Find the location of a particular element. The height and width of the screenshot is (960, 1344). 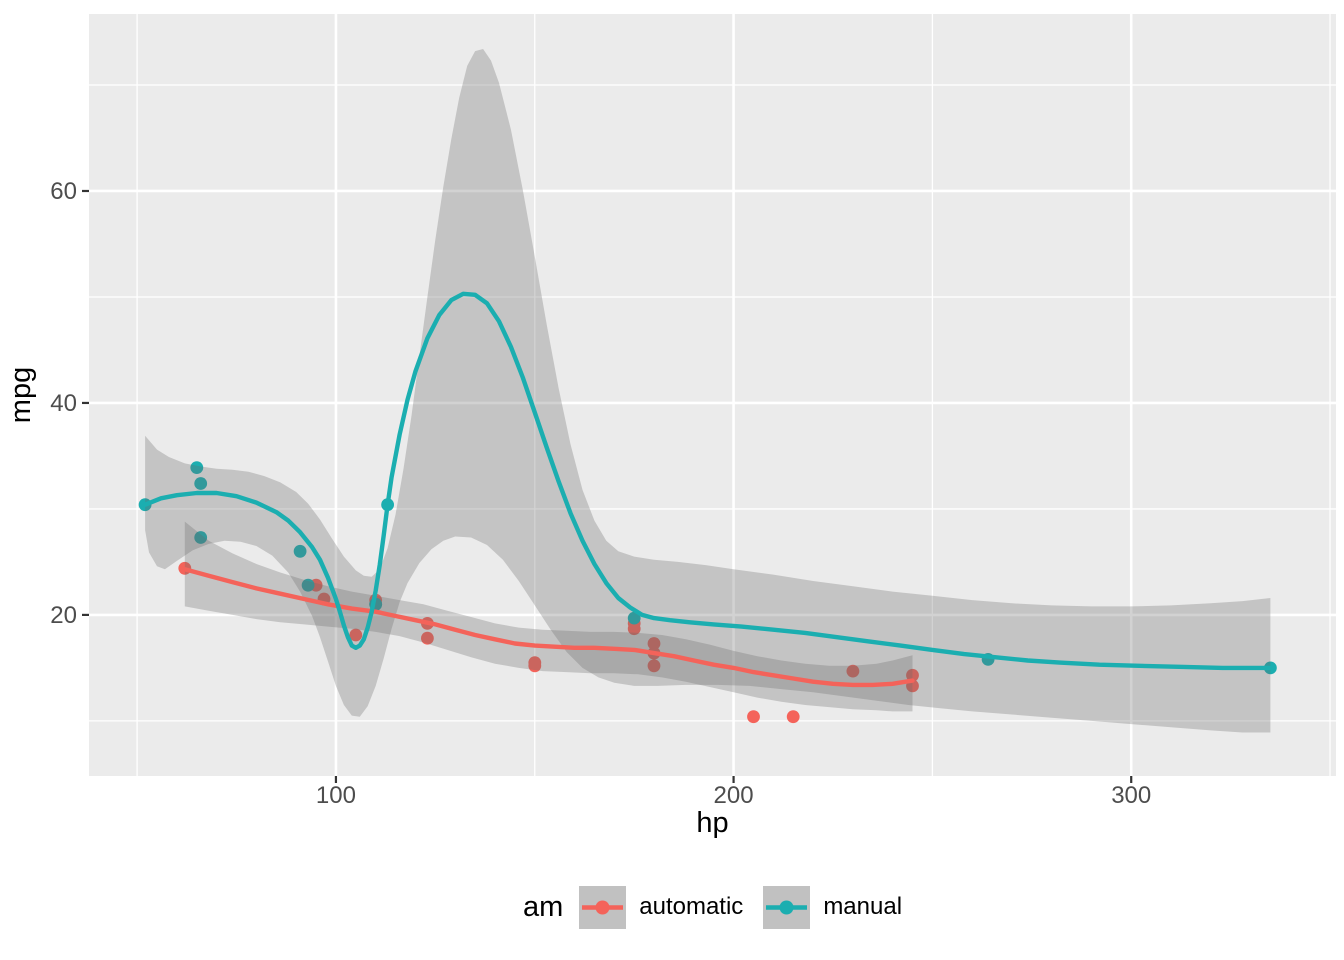

legend-key-automatic is located at coordinates (603, 907).